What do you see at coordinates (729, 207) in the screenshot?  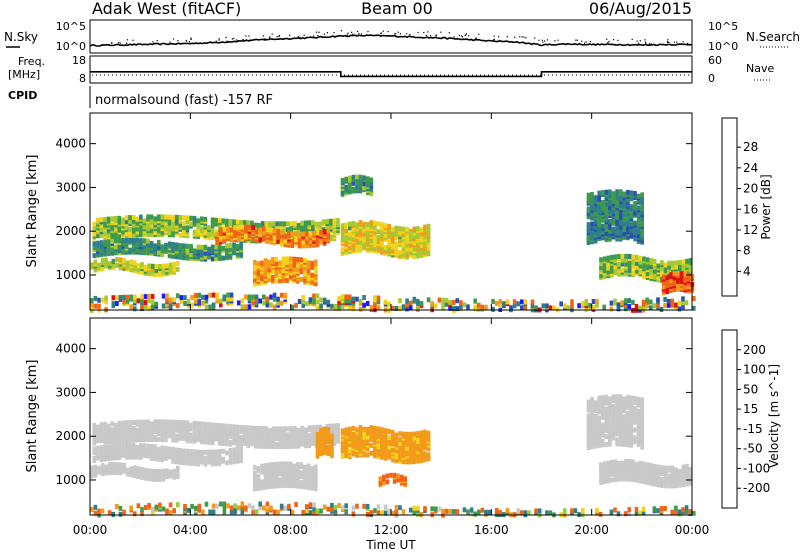 I see `colorbar-frame` at bounding box center [729, 207].